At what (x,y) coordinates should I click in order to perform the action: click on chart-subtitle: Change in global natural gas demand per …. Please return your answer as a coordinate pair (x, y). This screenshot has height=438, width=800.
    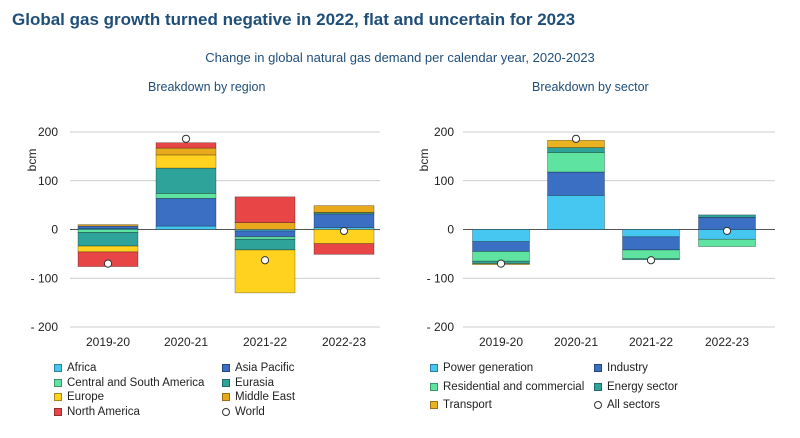
    Looking at the image, I should click on (400, 57).